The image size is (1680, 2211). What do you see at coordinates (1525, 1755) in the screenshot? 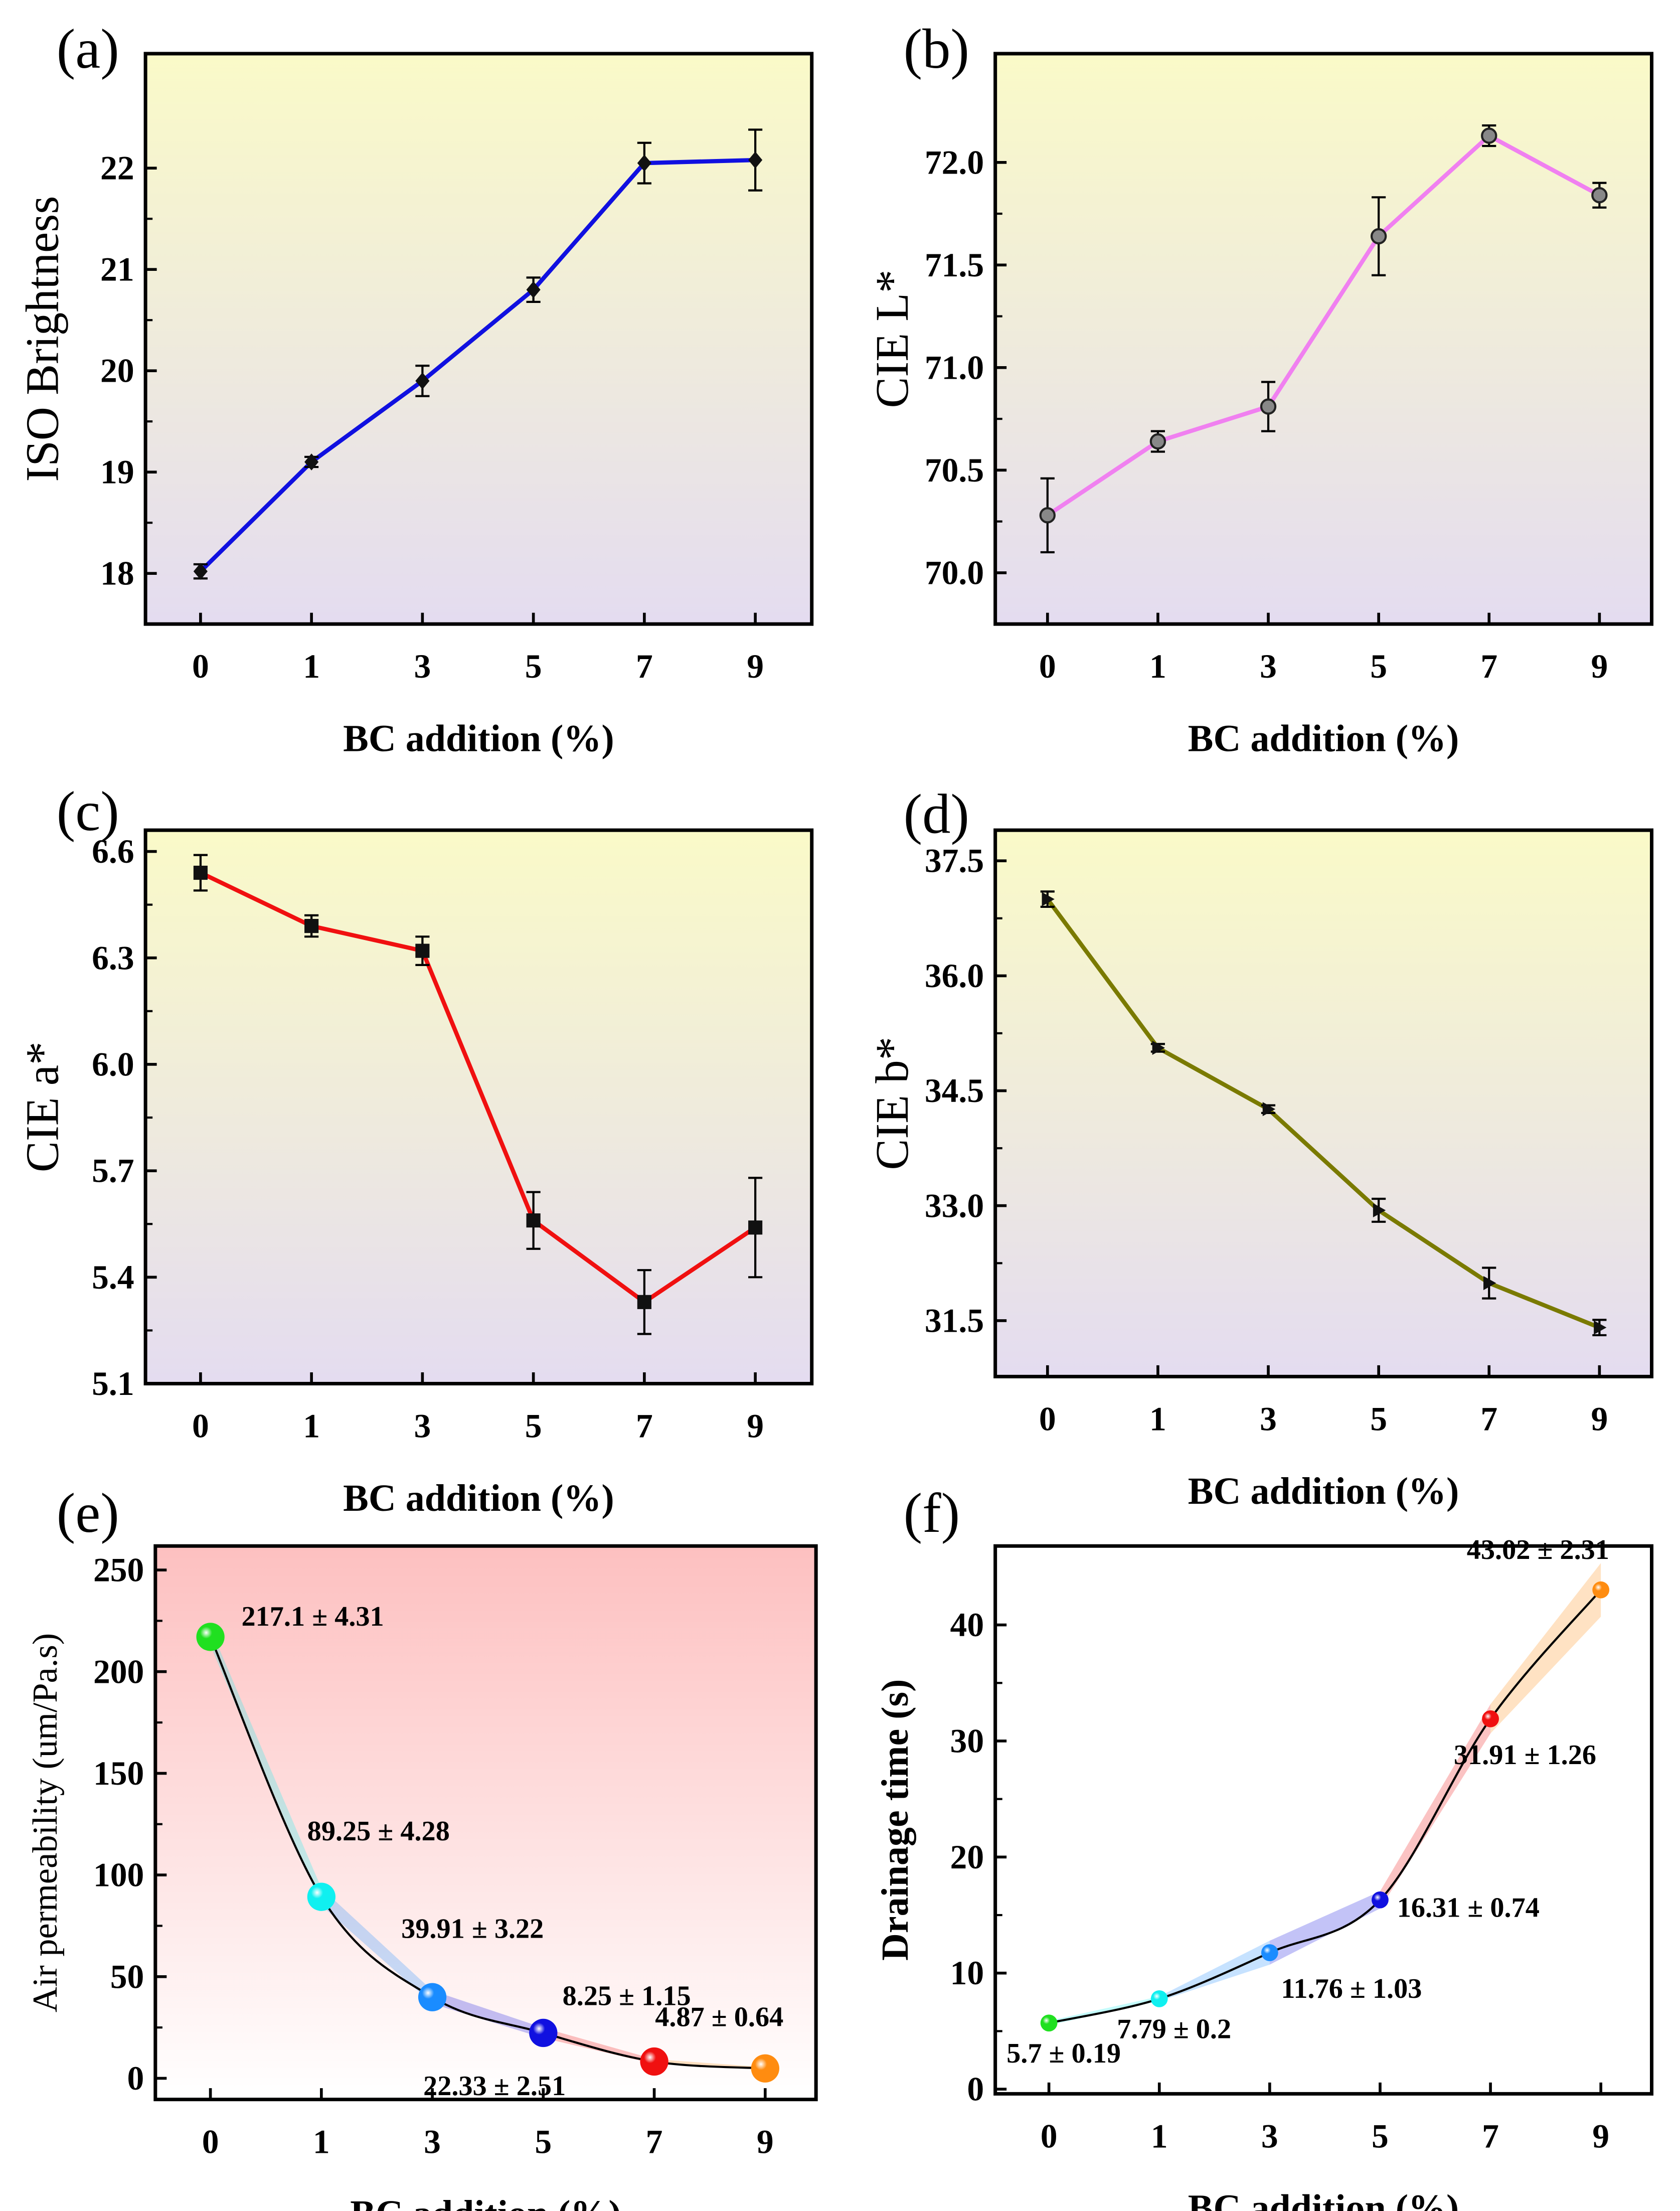
I see `data-label: 31.91 ± 1.26` at bounding box center [1525, 1755].